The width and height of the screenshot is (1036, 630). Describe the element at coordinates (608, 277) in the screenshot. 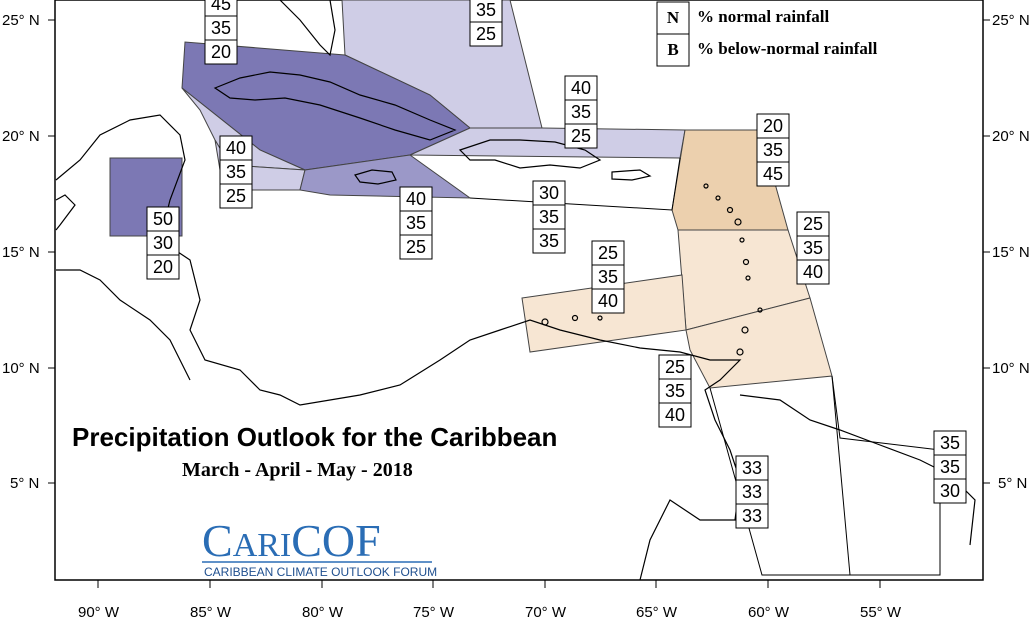

I see `prob-stack-abc-islands: 25 35 40` at that location.